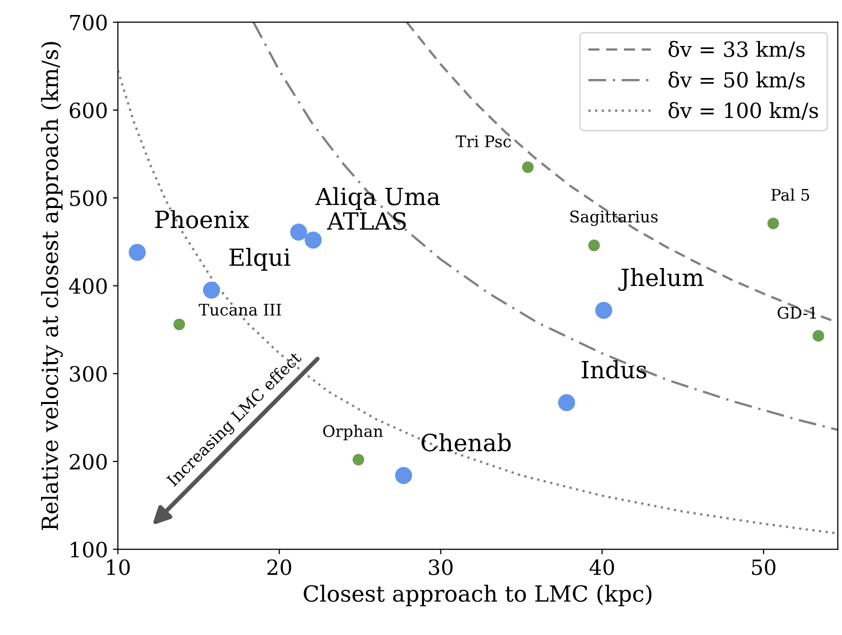  I want to click on y-tick-label: 200, so click(88, 462).